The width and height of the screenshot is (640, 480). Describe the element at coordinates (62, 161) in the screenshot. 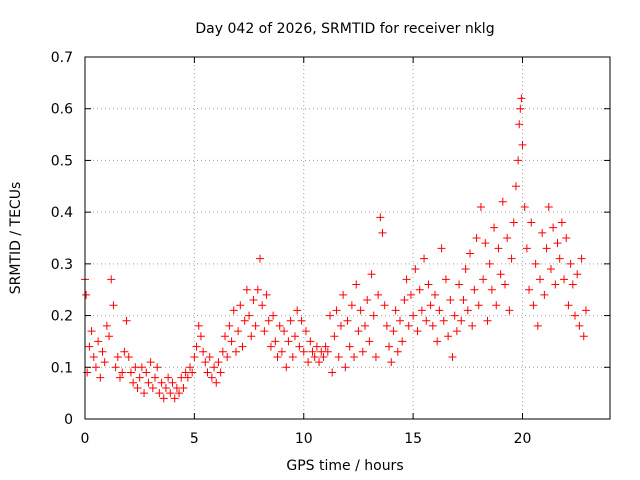

I see `y-tick-label-5: 0.5` at that location.